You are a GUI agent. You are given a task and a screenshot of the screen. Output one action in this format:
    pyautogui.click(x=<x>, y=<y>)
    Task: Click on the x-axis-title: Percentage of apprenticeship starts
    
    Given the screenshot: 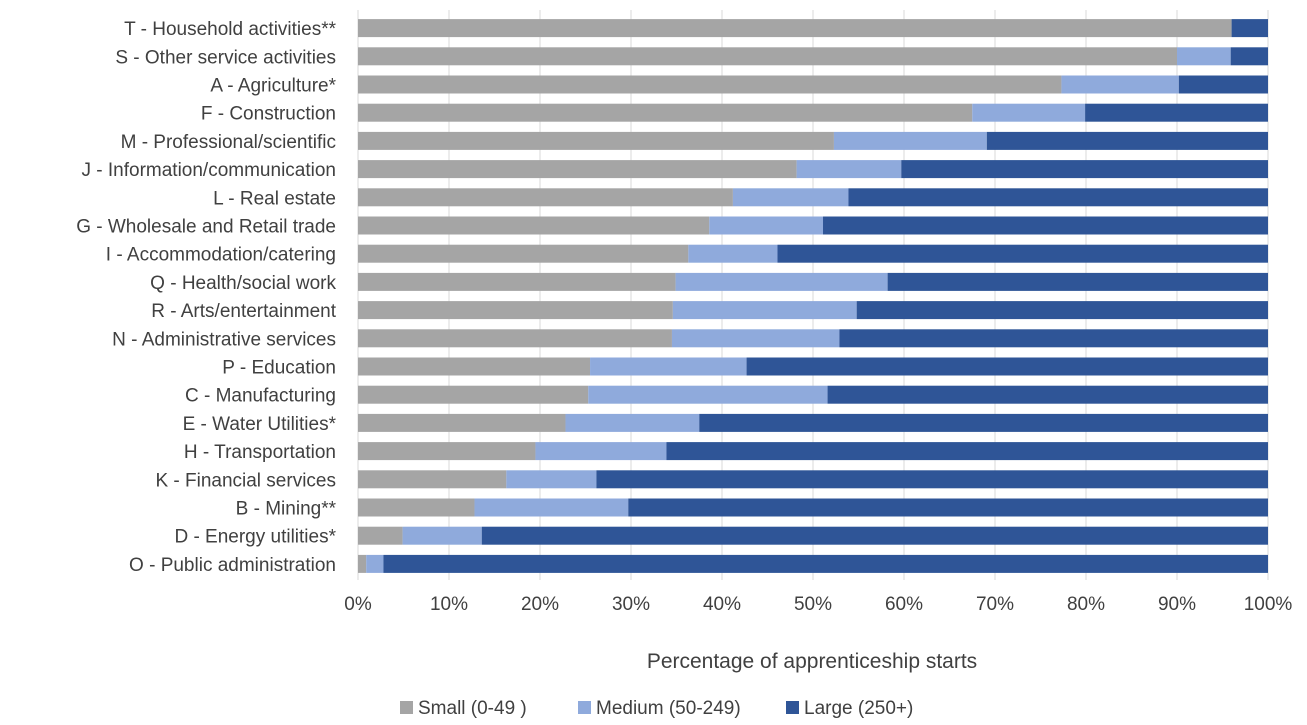 What is the action you would take?
    pyautogui.click(x=812, y=661)
    